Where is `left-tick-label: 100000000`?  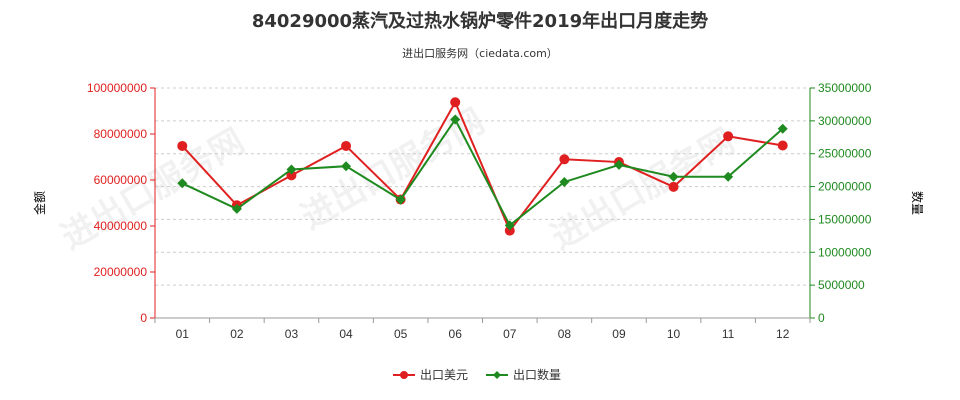 left-tick-label: 100000000 is located at coordinates (117, 88).